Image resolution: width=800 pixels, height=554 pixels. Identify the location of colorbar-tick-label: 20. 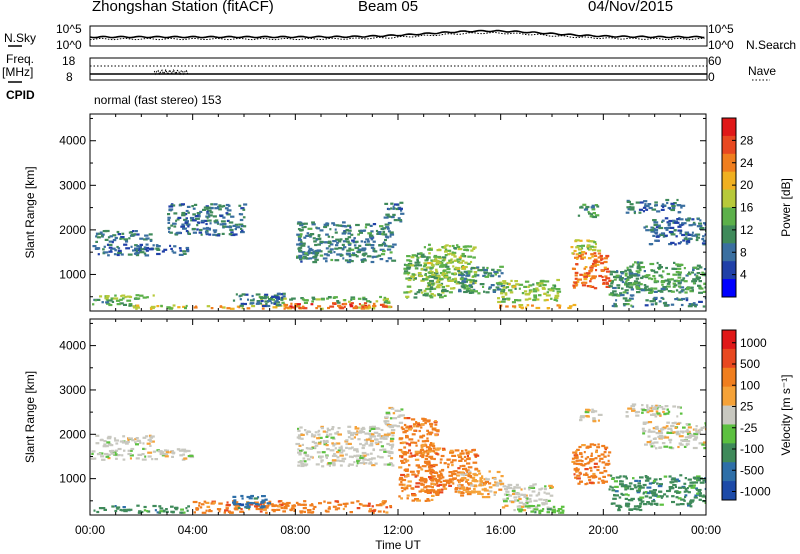
(747, 185).